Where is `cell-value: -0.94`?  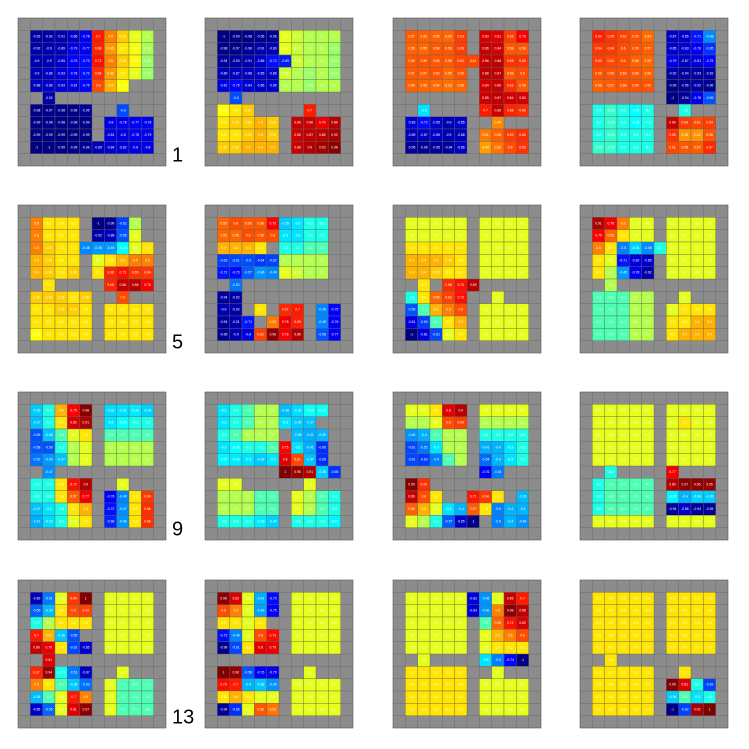 cell-value: -0.94 is located at coordinates (685, 73).